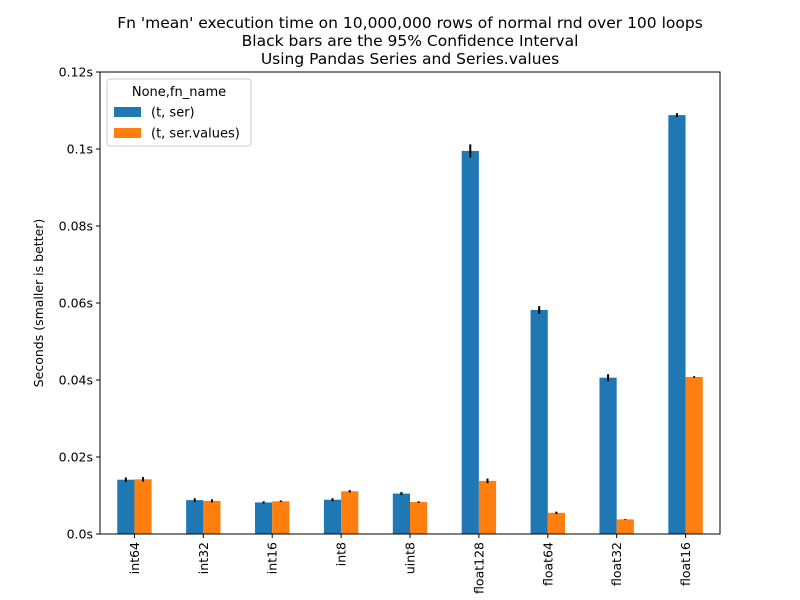 The width and height of the screenshot is (800, 600). Describe the element at coordinates (38, 303) in the screenshot. I see `y-axis-label: Seconds (smaller is better)` at that location.